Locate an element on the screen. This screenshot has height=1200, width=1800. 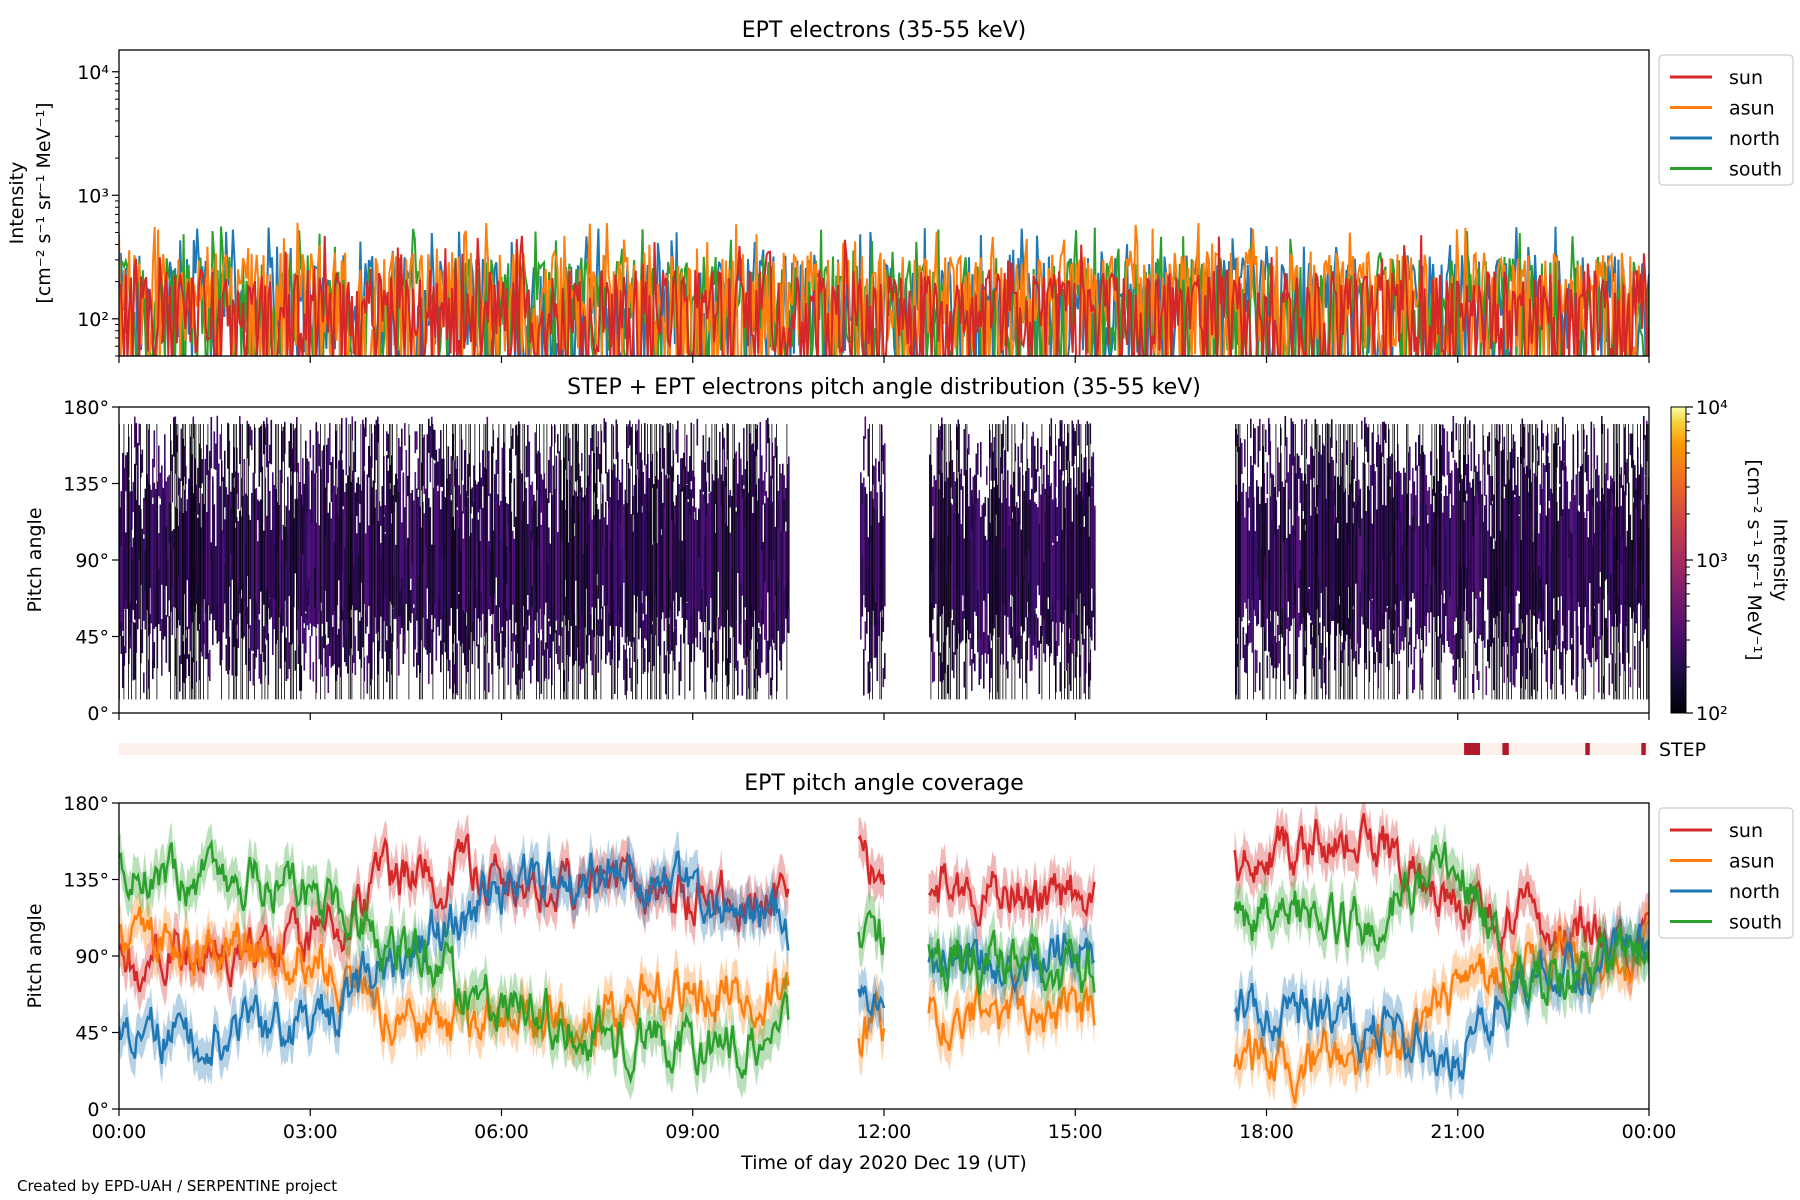
colorbar-label-line1: Intensity is located at coordinates (1780, 560).